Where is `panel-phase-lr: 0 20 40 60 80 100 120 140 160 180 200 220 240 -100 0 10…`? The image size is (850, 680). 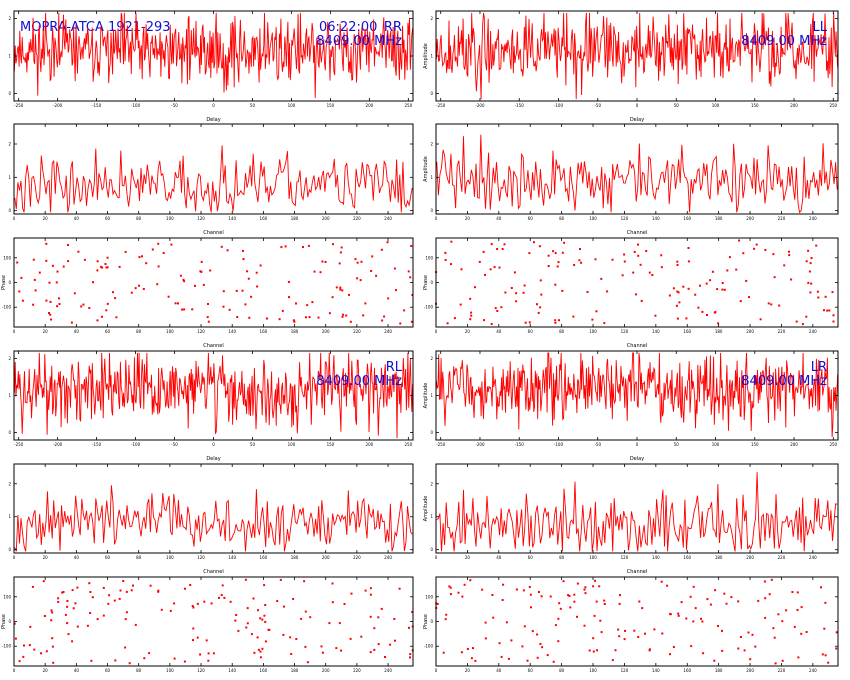
panel-phase-lr: 0 20 40 60 80 100 120 140 160 180 200 220 240 -100 0 10… is located at coordinates (631, 624).